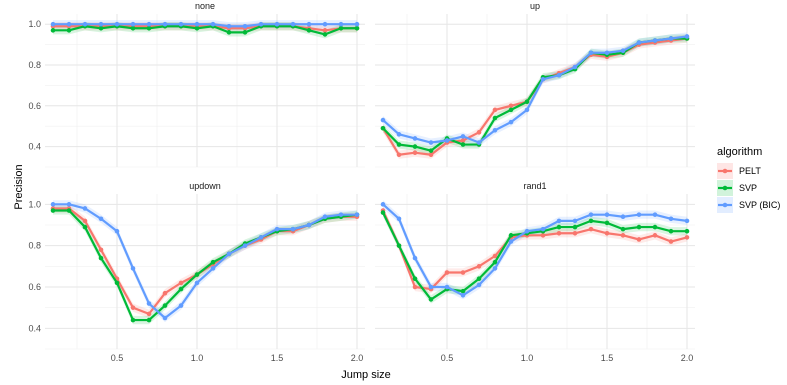 This screenshot has width=787, height=385. I want to click on y-tick-label: 0.8, so click(34, 65).